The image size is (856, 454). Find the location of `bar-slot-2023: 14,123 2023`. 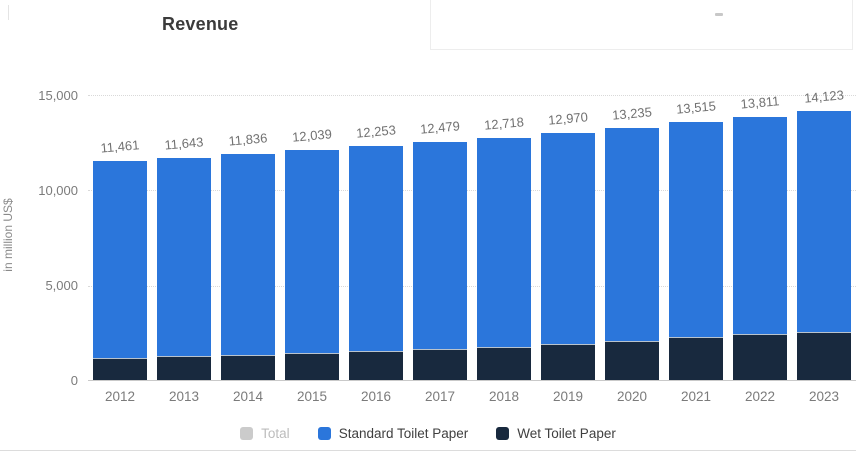

bar-slot-2023: 14,123 2023 is located at coordinates (824, 245).